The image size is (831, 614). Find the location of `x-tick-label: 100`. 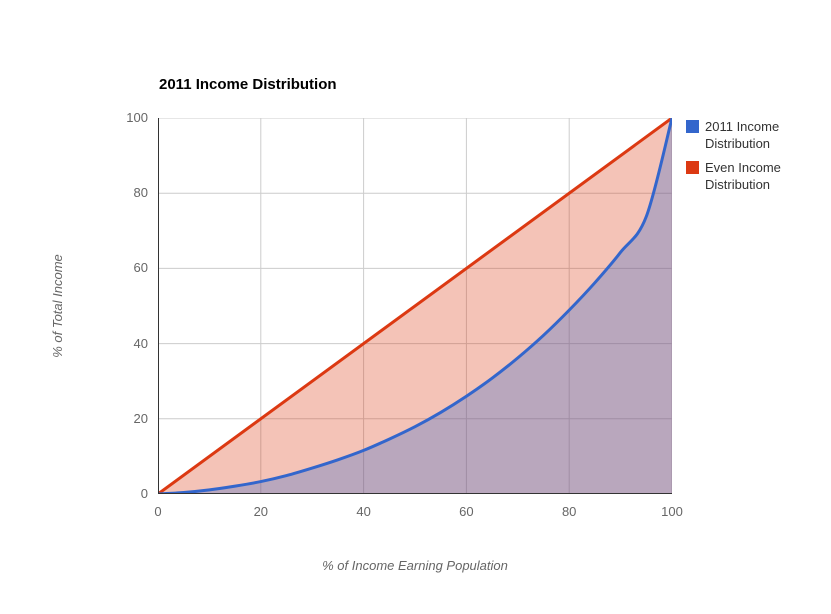

x-tick-label: 100 is located at coordinates (672, 511).